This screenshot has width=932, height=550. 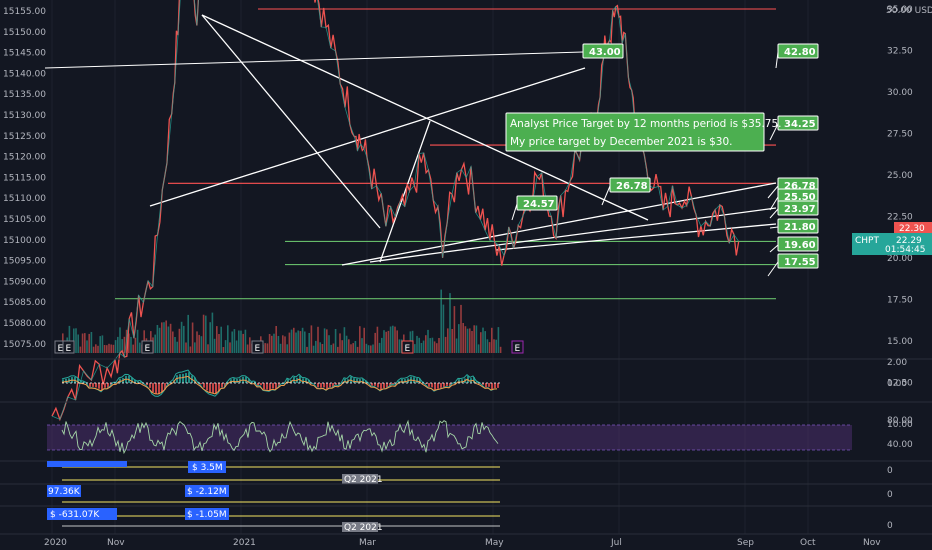 What do you see at coordinates (24, 303) in the screenshot?
I see `left-tick-label: 15085.00` at bounding box center [24, 303].